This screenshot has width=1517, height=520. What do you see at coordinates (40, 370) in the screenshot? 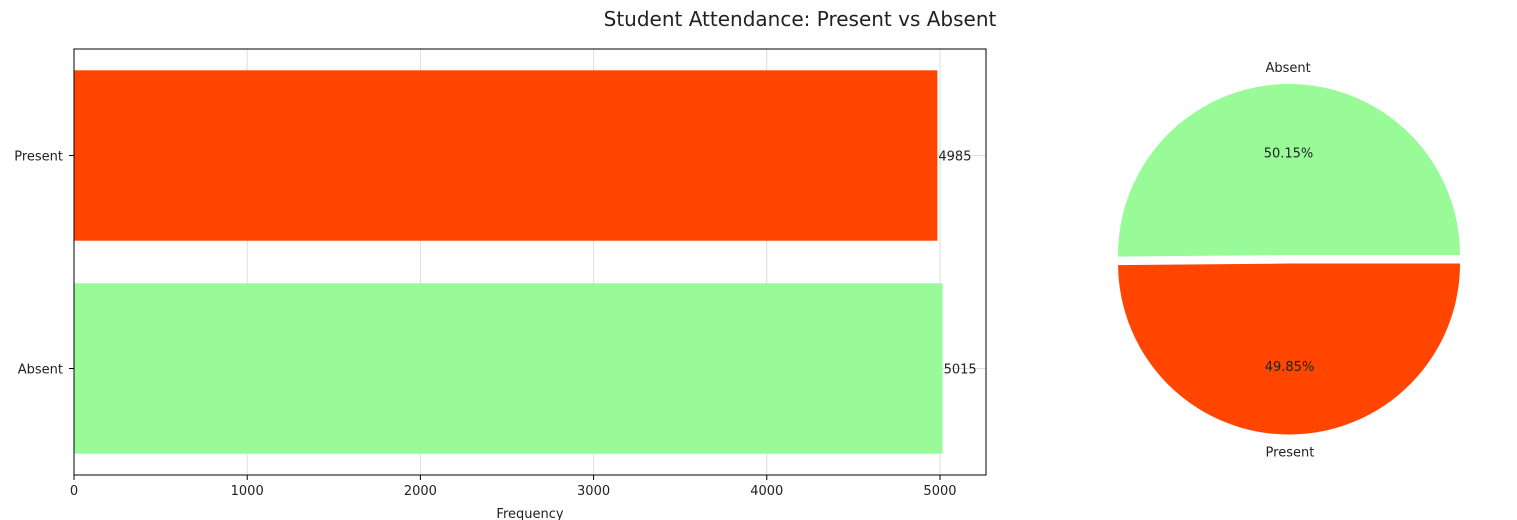
I see `y-tick-label-absent: Absent` at bounding box center [40, 370].